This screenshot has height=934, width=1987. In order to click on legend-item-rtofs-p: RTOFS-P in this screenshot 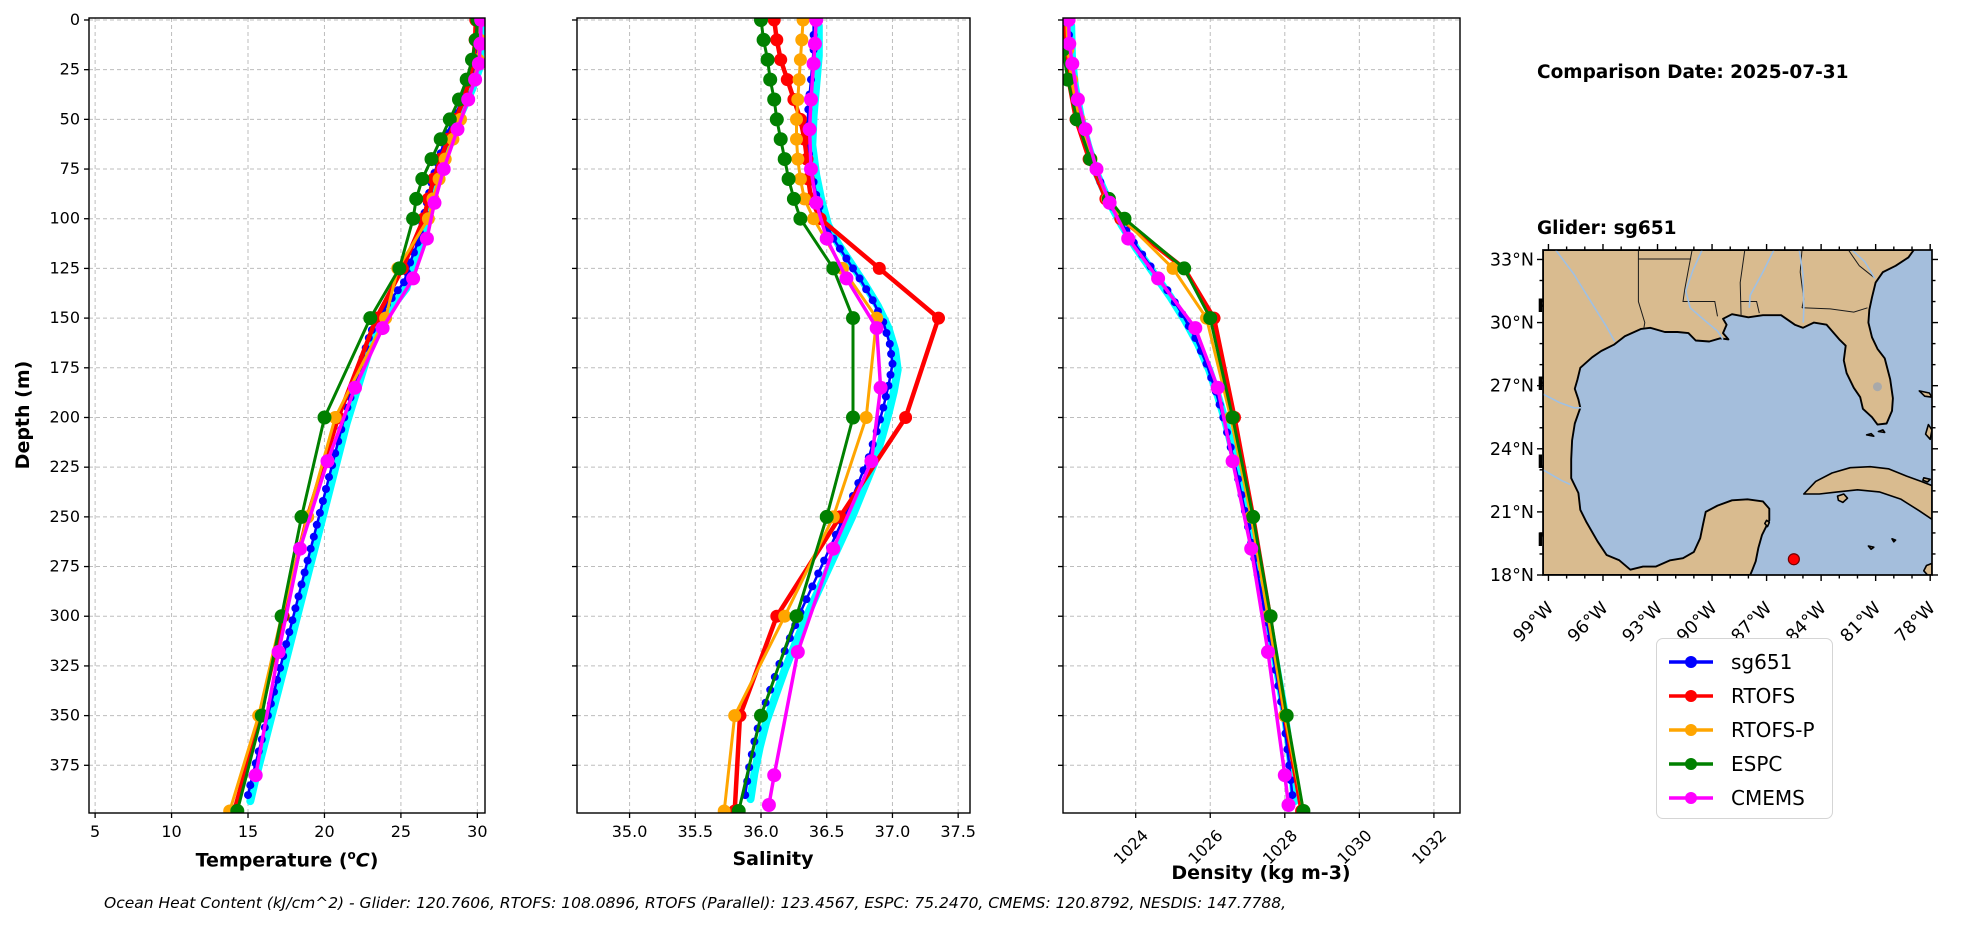, I will do `click(1744, 730)`.